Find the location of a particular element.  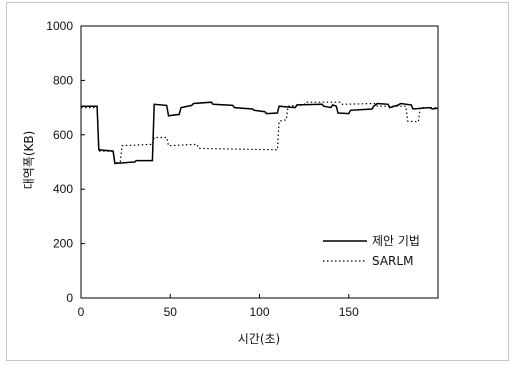

y-tick-label: 600 is located at coordinates (63, 135).